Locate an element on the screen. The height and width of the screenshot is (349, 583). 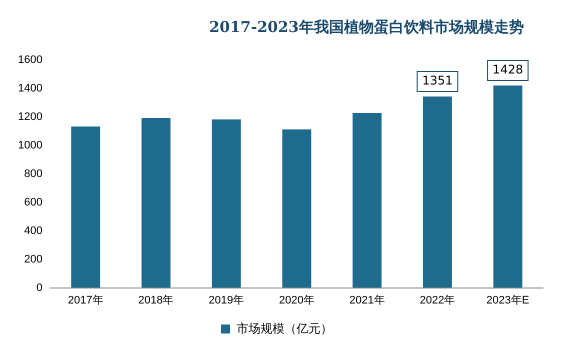
chart-title: 2017-2023年我国植物蛋白饮料市场规模走势 is located at coordinates (366, 27).